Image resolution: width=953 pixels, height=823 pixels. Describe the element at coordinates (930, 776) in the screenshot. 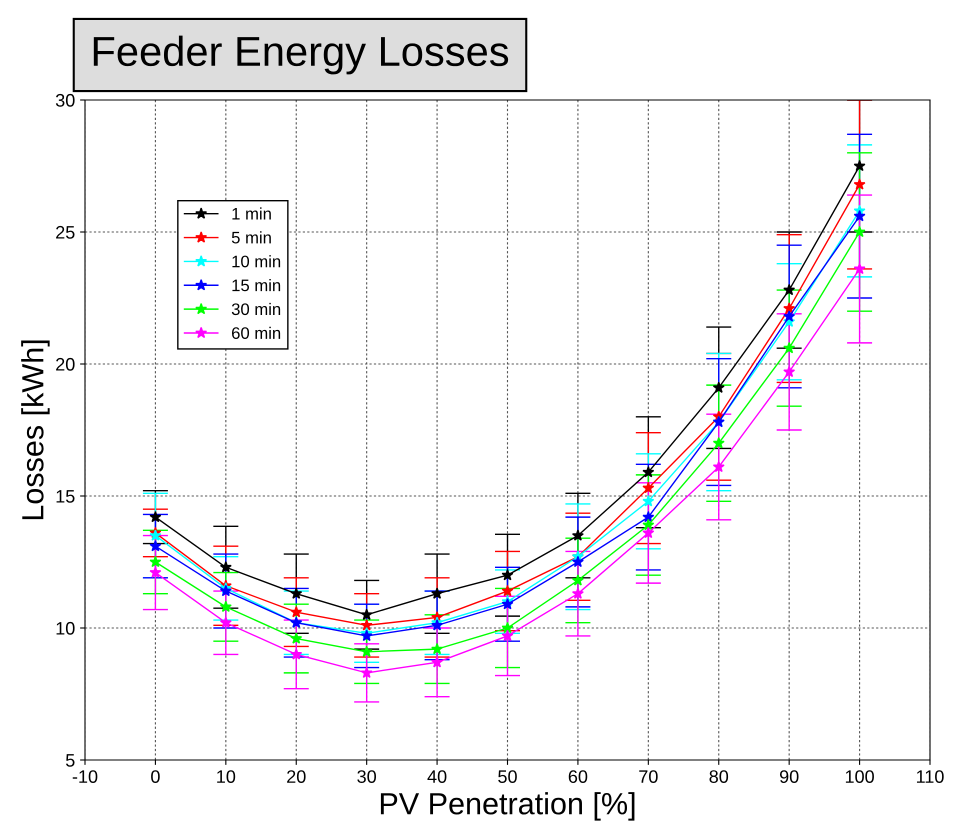

I see `x-tick-label: 110` at that location.